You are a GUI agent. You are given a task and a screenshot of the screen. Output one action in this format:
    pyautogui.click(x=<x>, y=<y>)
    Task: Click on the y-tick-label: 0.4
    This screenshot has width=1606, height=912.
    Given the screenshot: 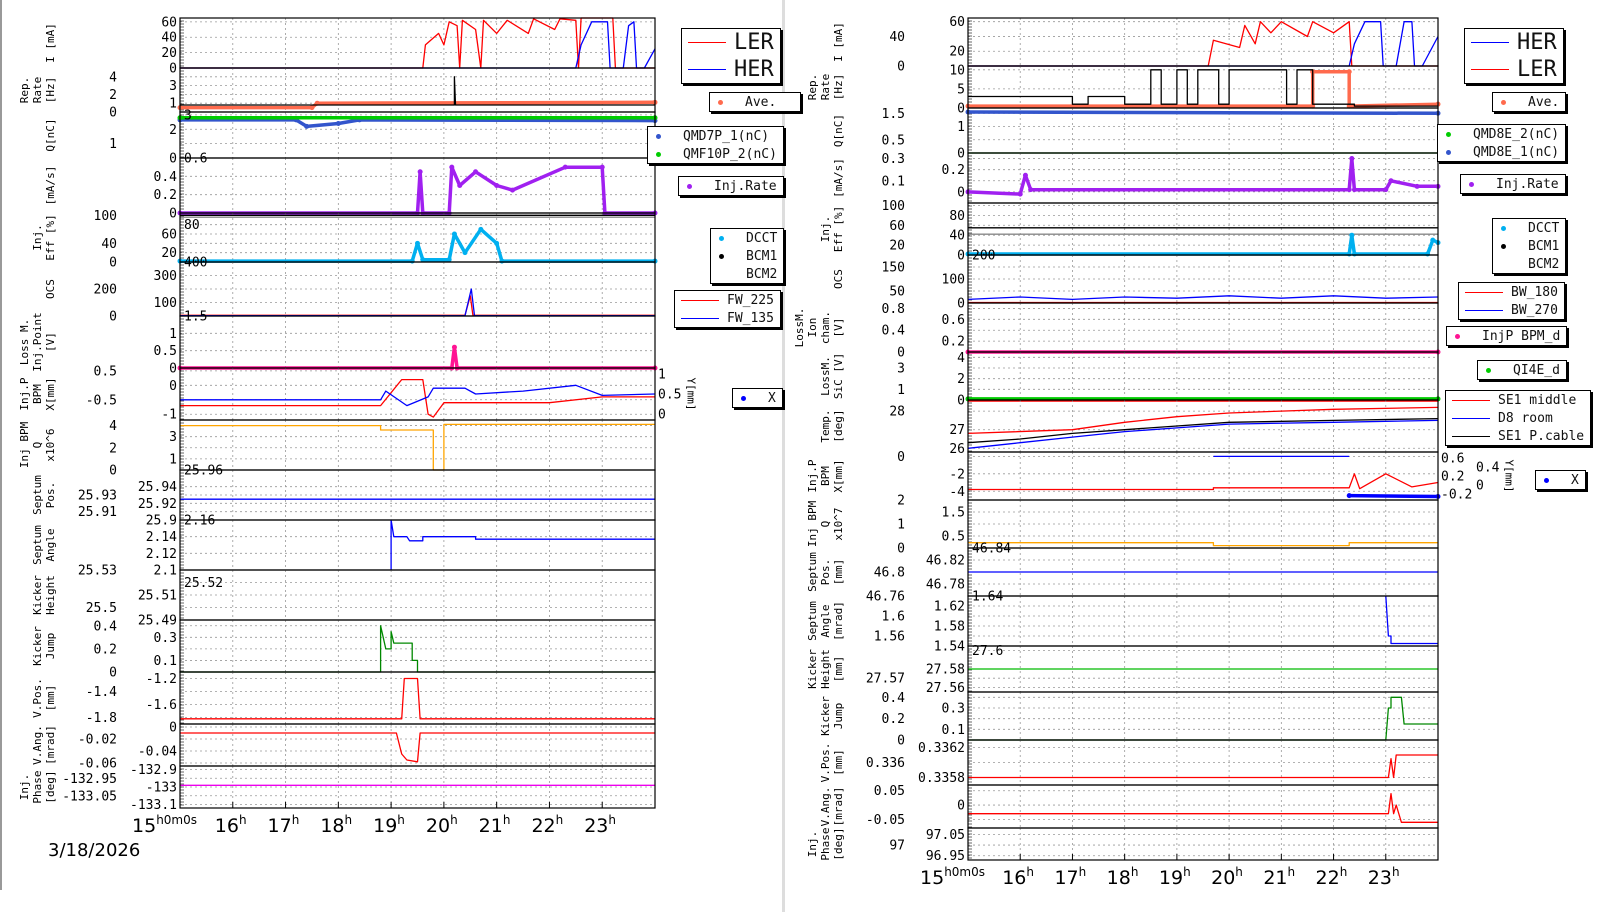 What is the action you would take?
    pyautogui.click(x=894, y=698)
    